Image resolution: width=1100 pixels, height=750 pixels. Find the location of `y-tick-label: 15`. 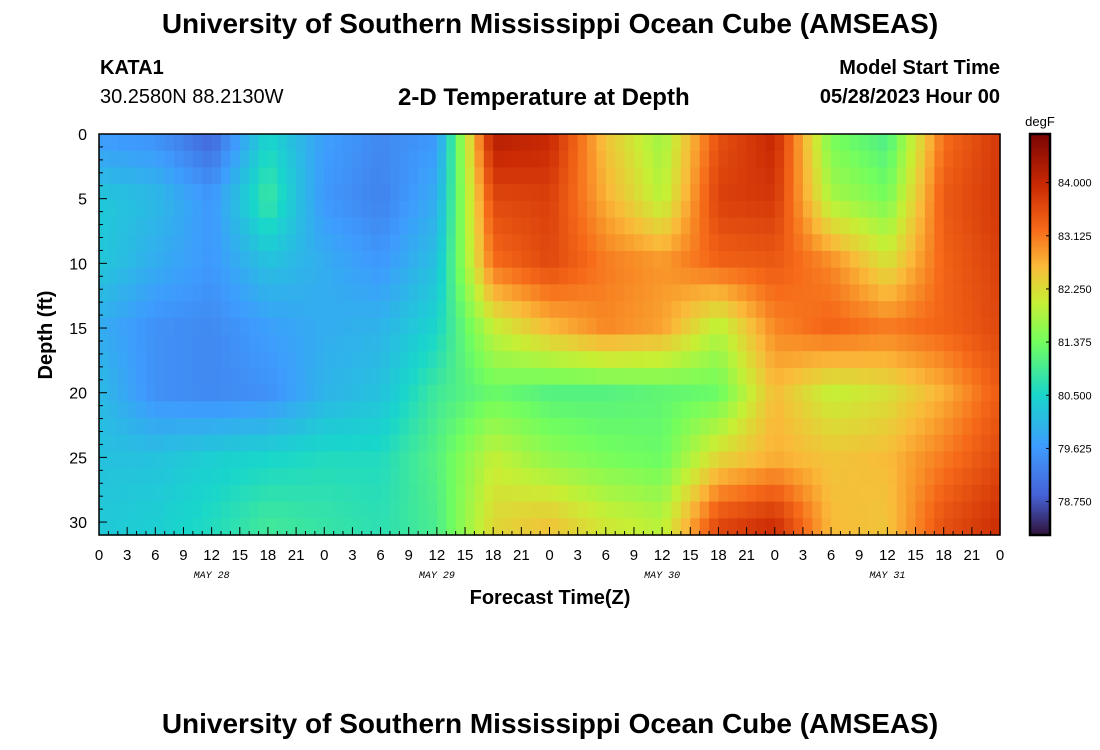

y-tick-label: 15 is located at coordinates (78, 329).